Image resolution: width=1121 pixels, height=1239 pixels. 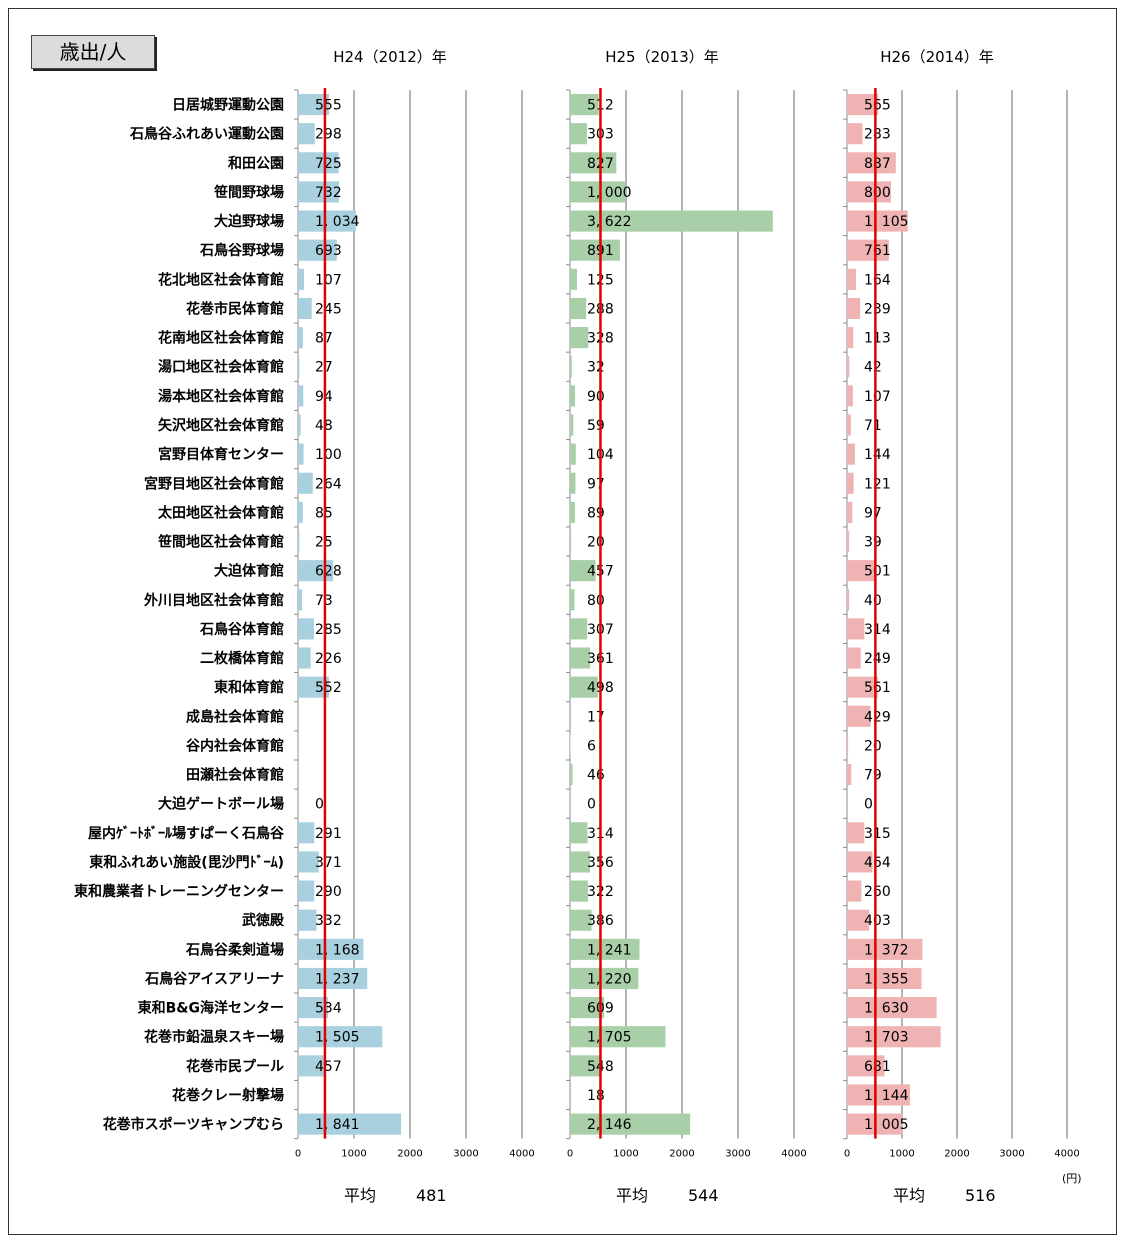 I want to click on data-label: 628, so click(x=328, y=572).